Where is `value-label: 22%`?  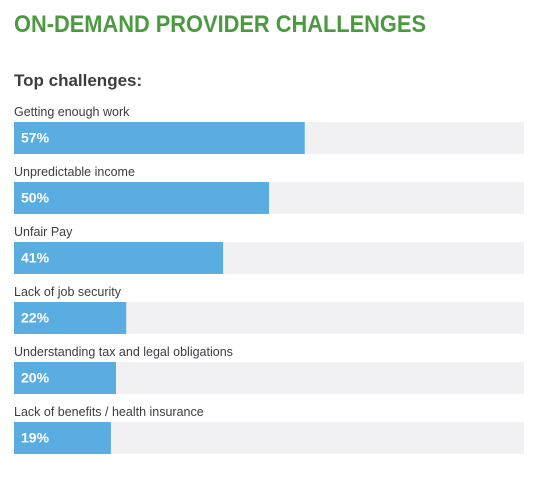
value-label: 22% is located at coordinates (35, 318).